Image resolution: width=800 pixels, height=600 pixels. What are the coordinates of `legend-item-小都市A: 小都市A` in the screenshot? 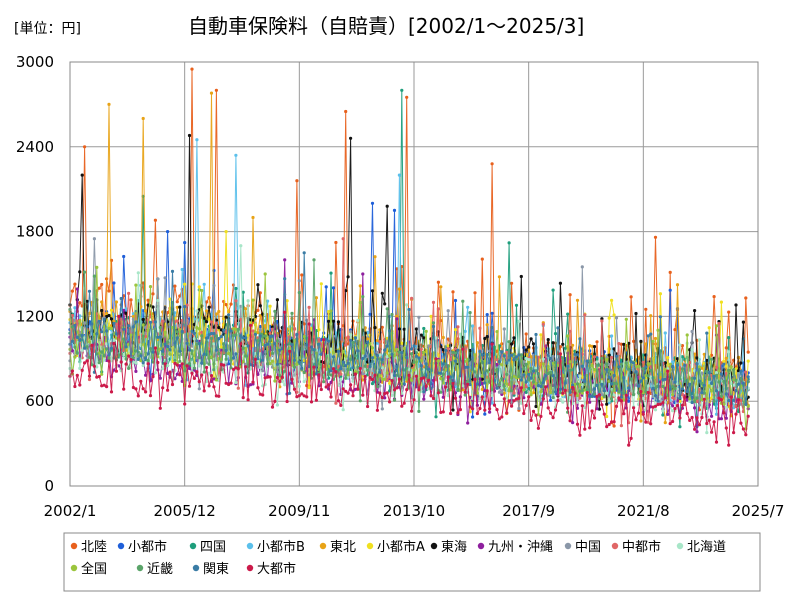 It's located at (395, 547).